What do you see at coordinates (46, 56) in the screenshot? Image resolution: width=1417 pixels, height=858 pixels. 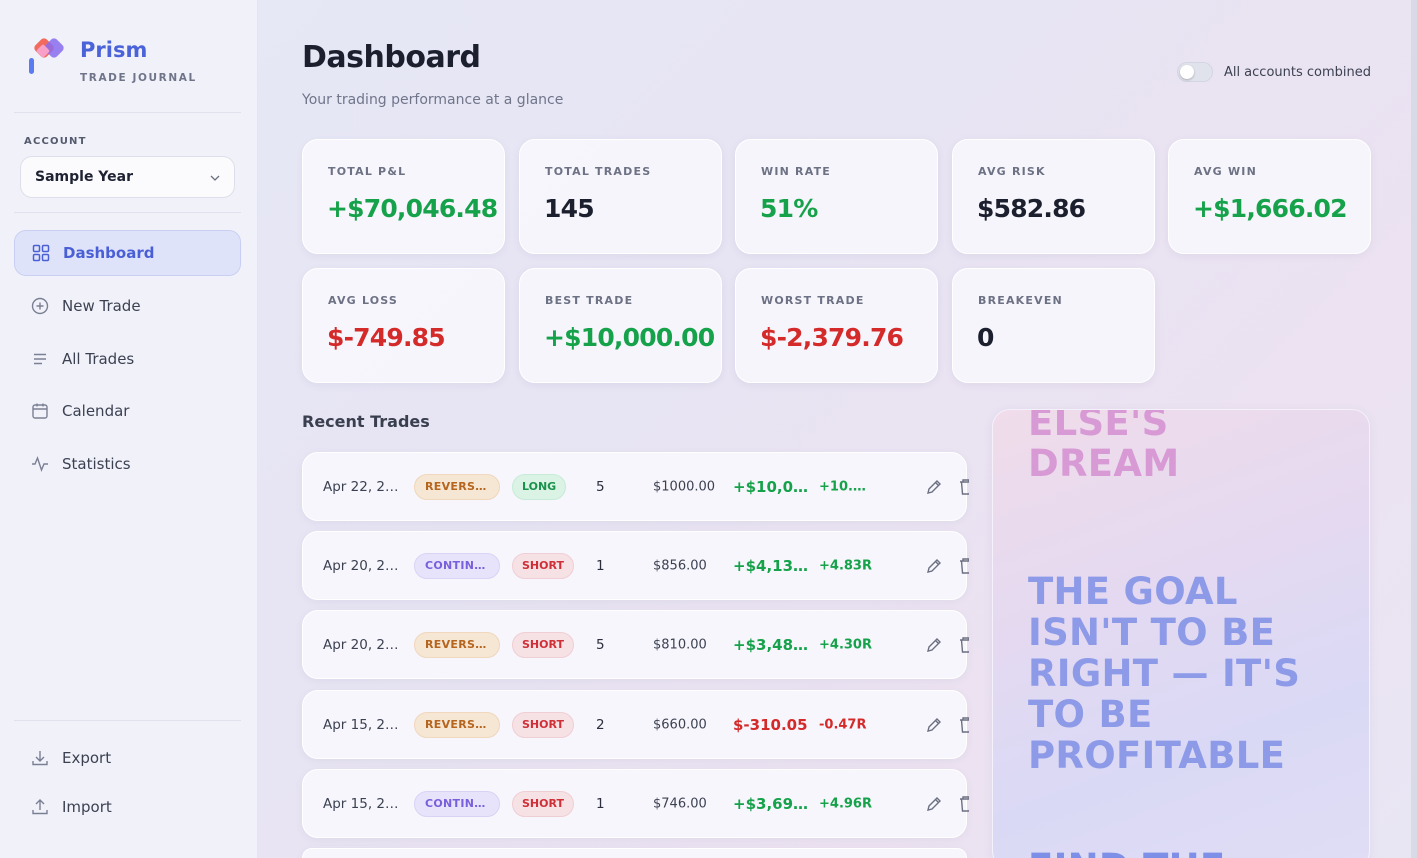 I see `prism-logo-icon` at bounding box center [46, 56].